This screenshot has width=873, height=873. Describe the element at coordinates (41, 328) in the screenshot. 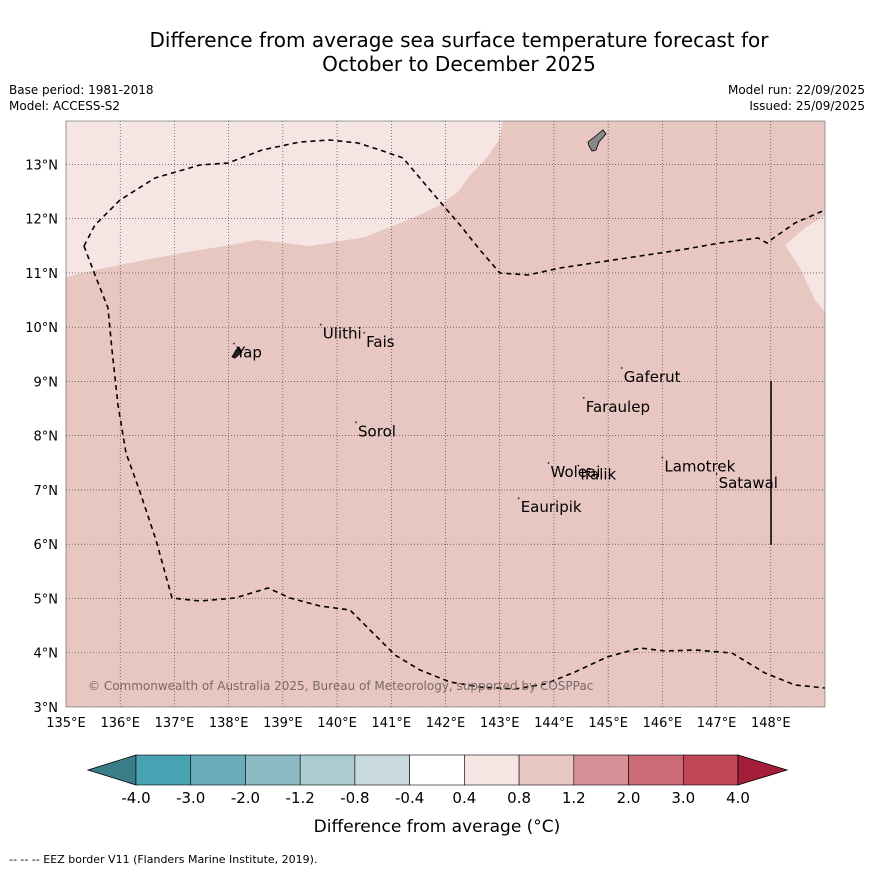

I see `lat-tick-label: 10°N` at that location.